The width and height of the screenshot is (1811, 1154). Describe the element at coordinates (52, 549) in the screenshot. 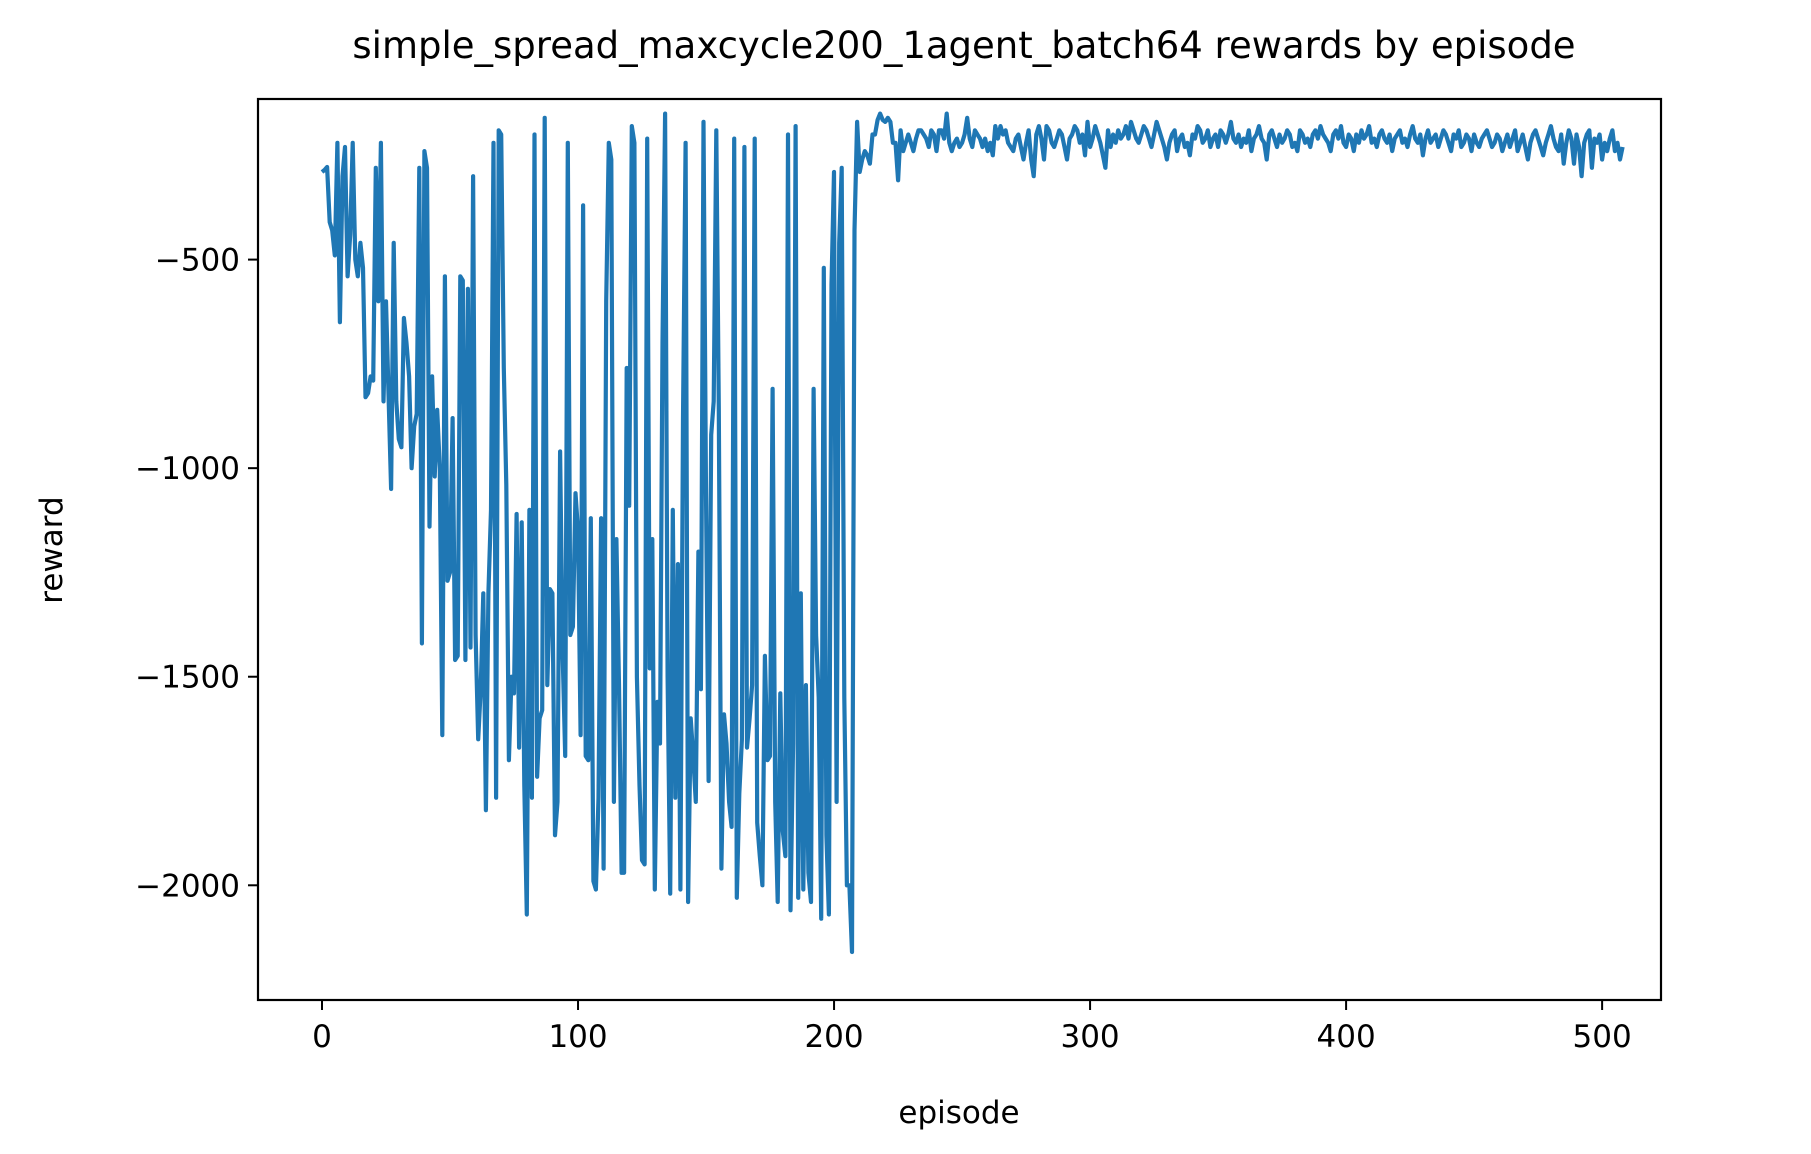

I see `y-axis-label: reward` at that location.